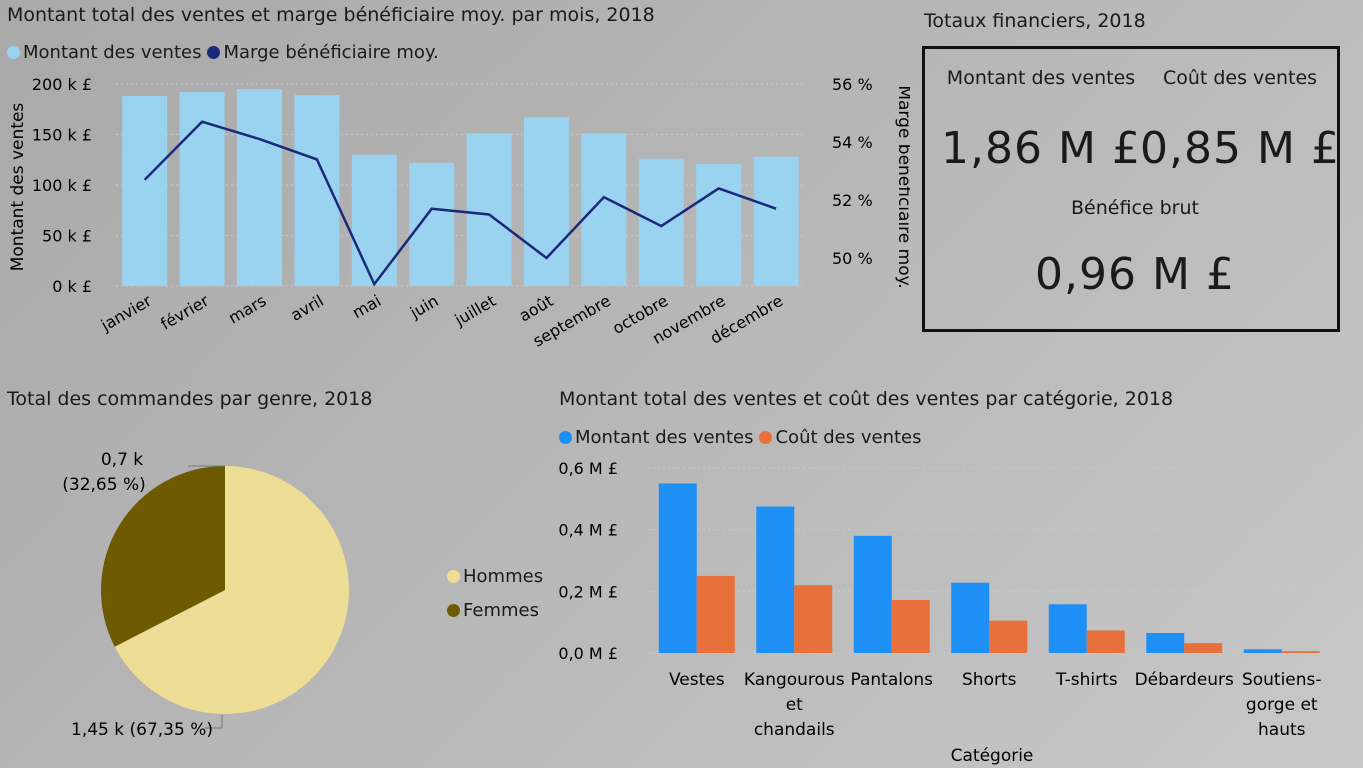 The image size is (1363, 768). Describe the element at coordinates (1282, 680) in the screenshot. I see `category-tick-label: Soutiens-` at that location.